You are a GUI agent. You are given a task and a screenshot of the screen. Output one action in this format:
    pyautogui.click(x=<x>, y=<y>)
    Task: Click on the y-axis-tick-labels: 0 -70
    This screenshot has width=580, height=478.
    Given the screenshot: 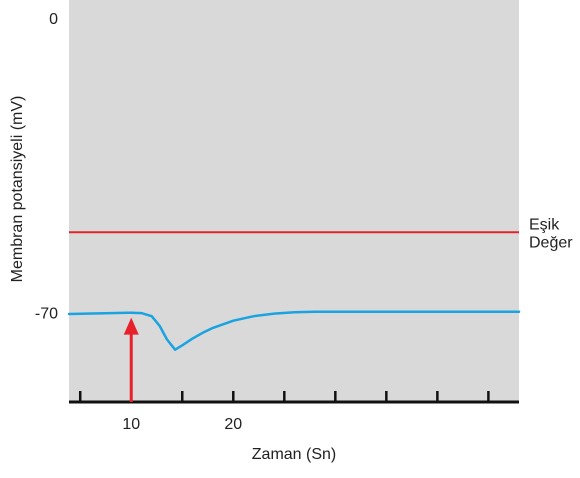 What is the action you would take?
    pyautogui.click(x=46, y=167)
    